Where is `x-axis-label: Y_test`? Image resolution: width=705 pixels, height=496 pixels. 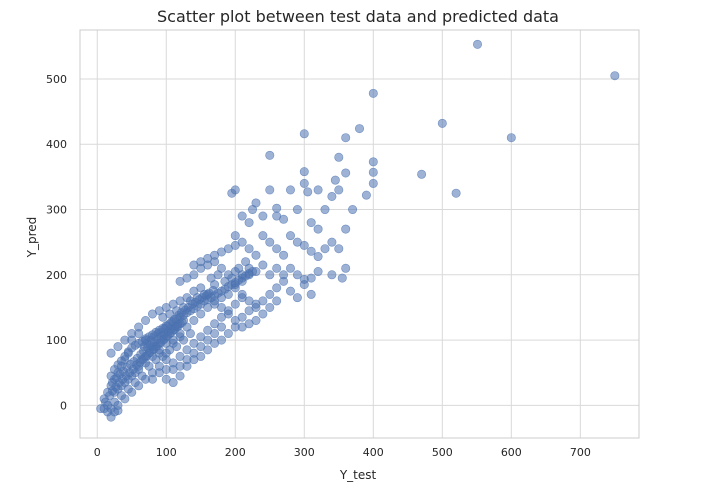 x-axis-label: Y_test is located at coordinates (358, 475).